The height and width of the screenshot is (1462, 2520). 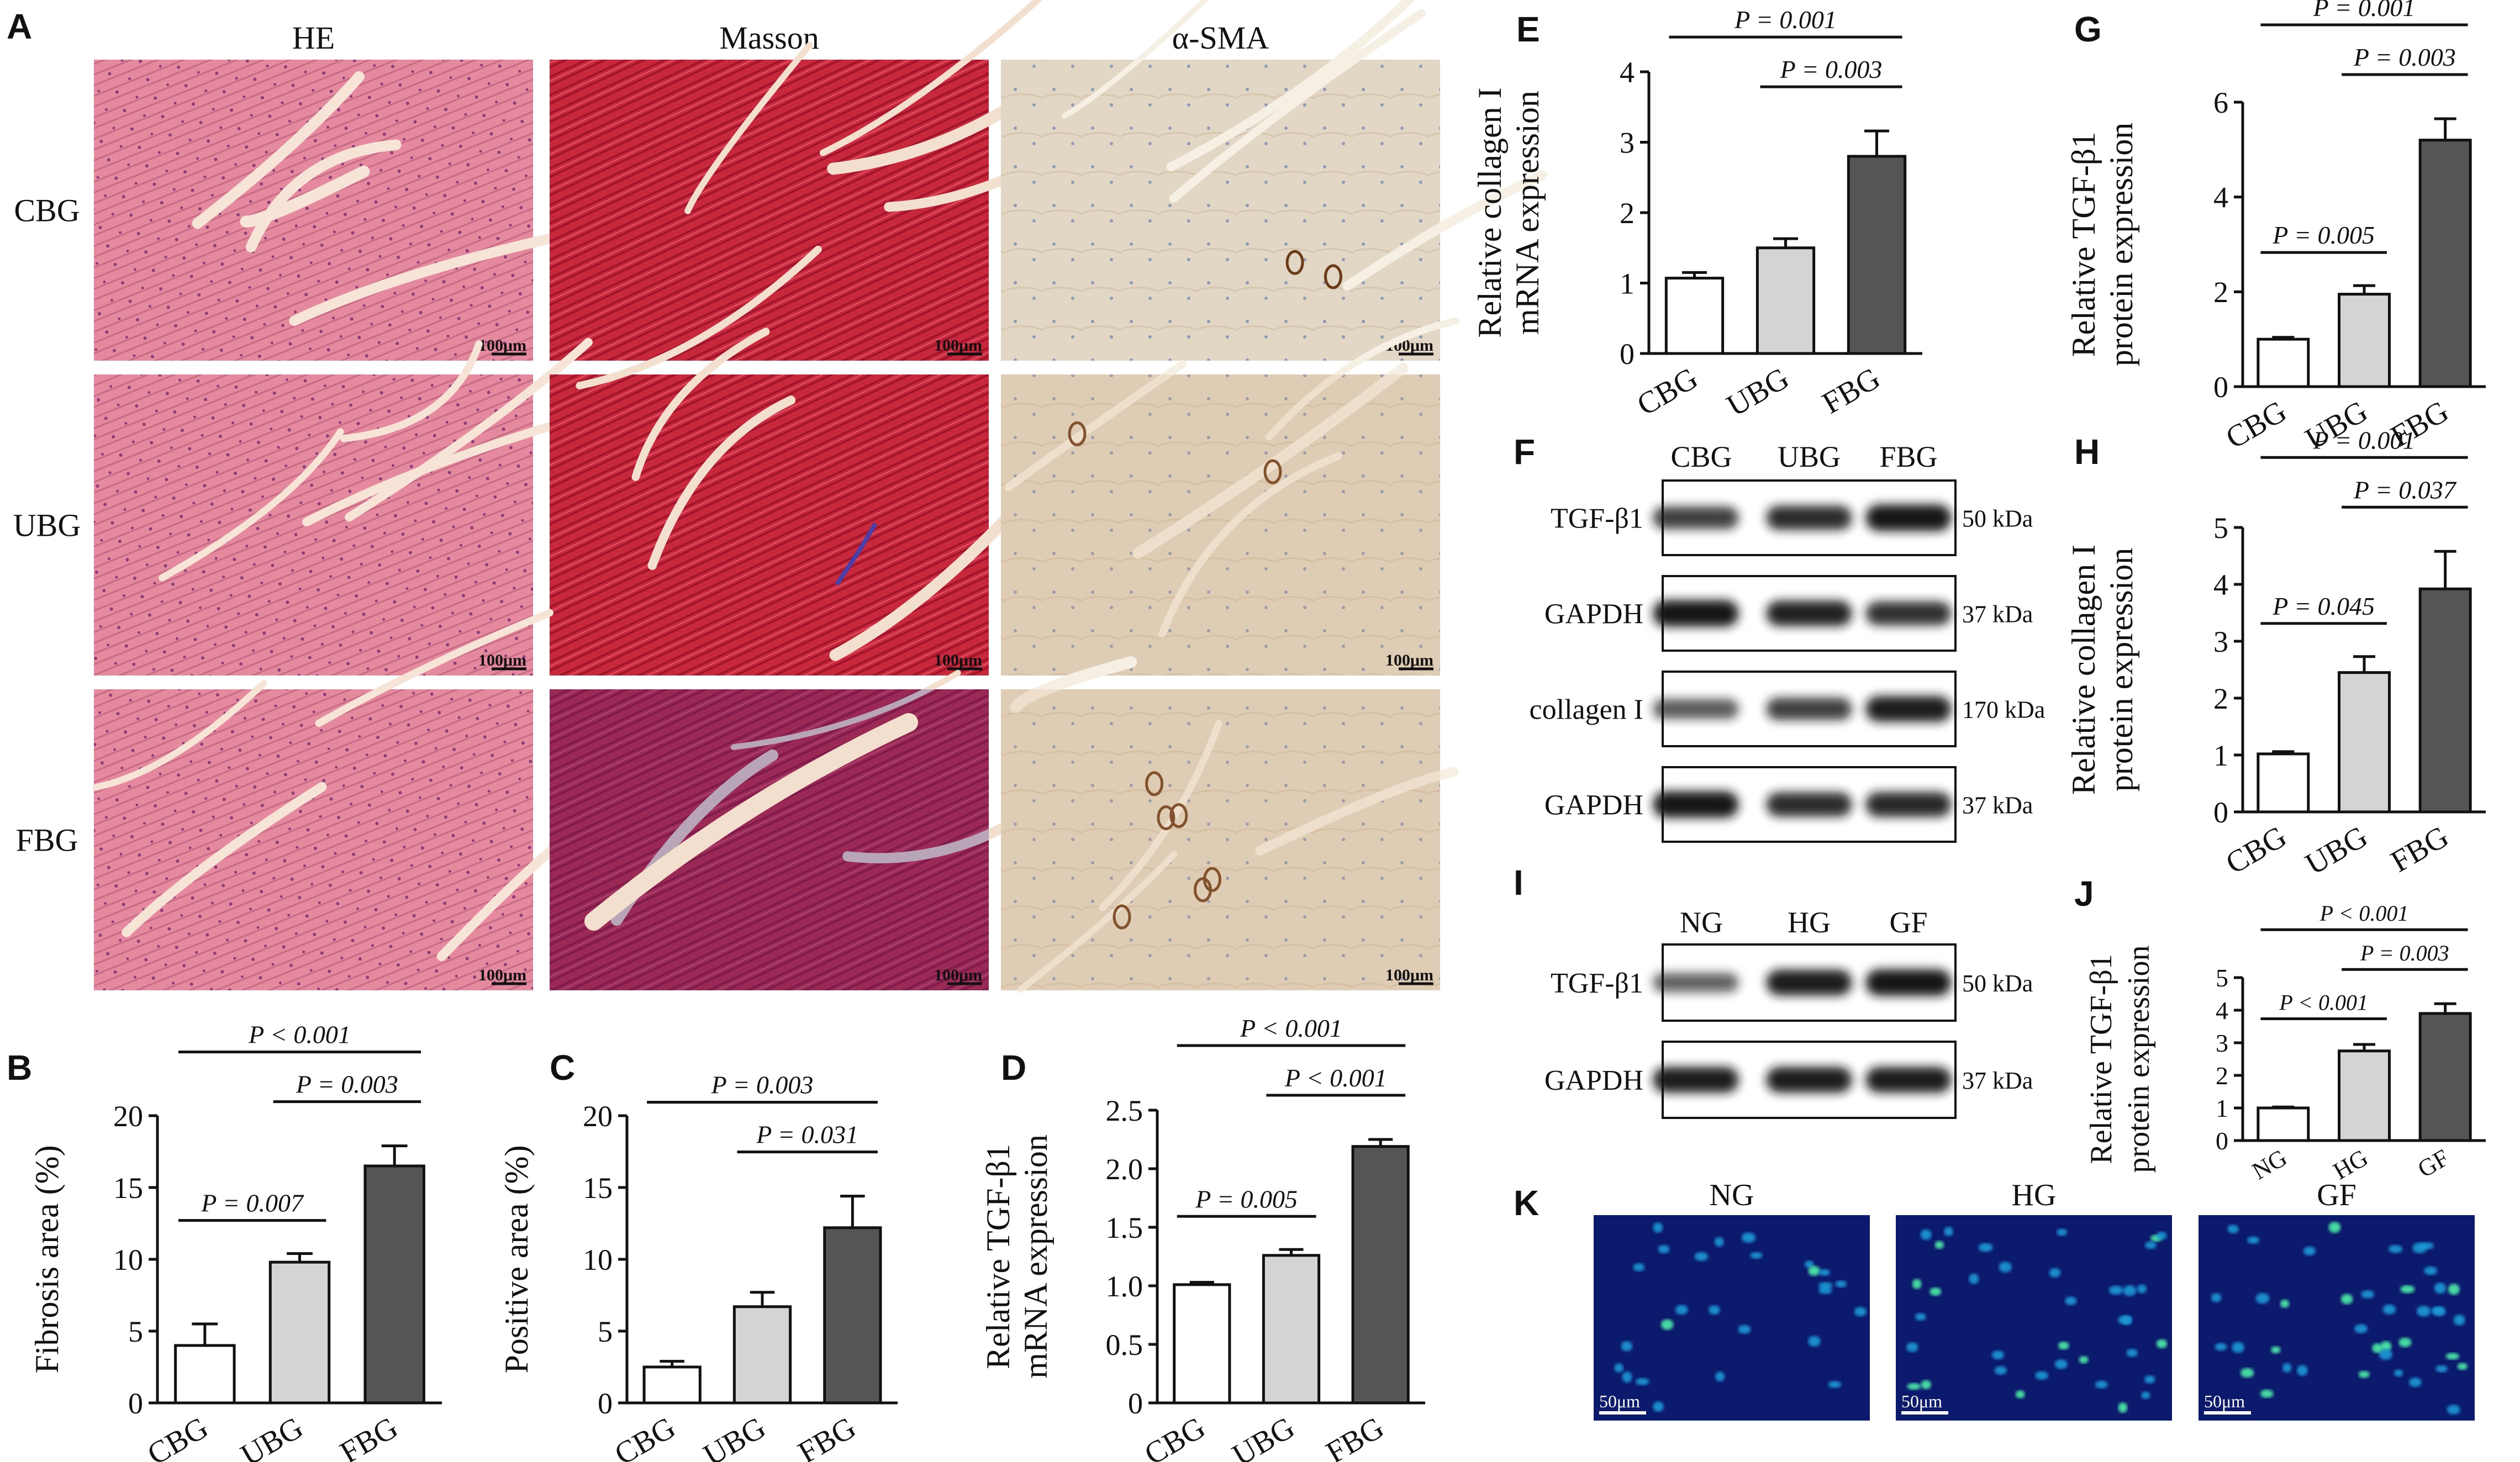 What do you see at coordinates (1627, 72) in the screenshot?
I see `y-tick-label: 4` at bounding box center [1627, 72].